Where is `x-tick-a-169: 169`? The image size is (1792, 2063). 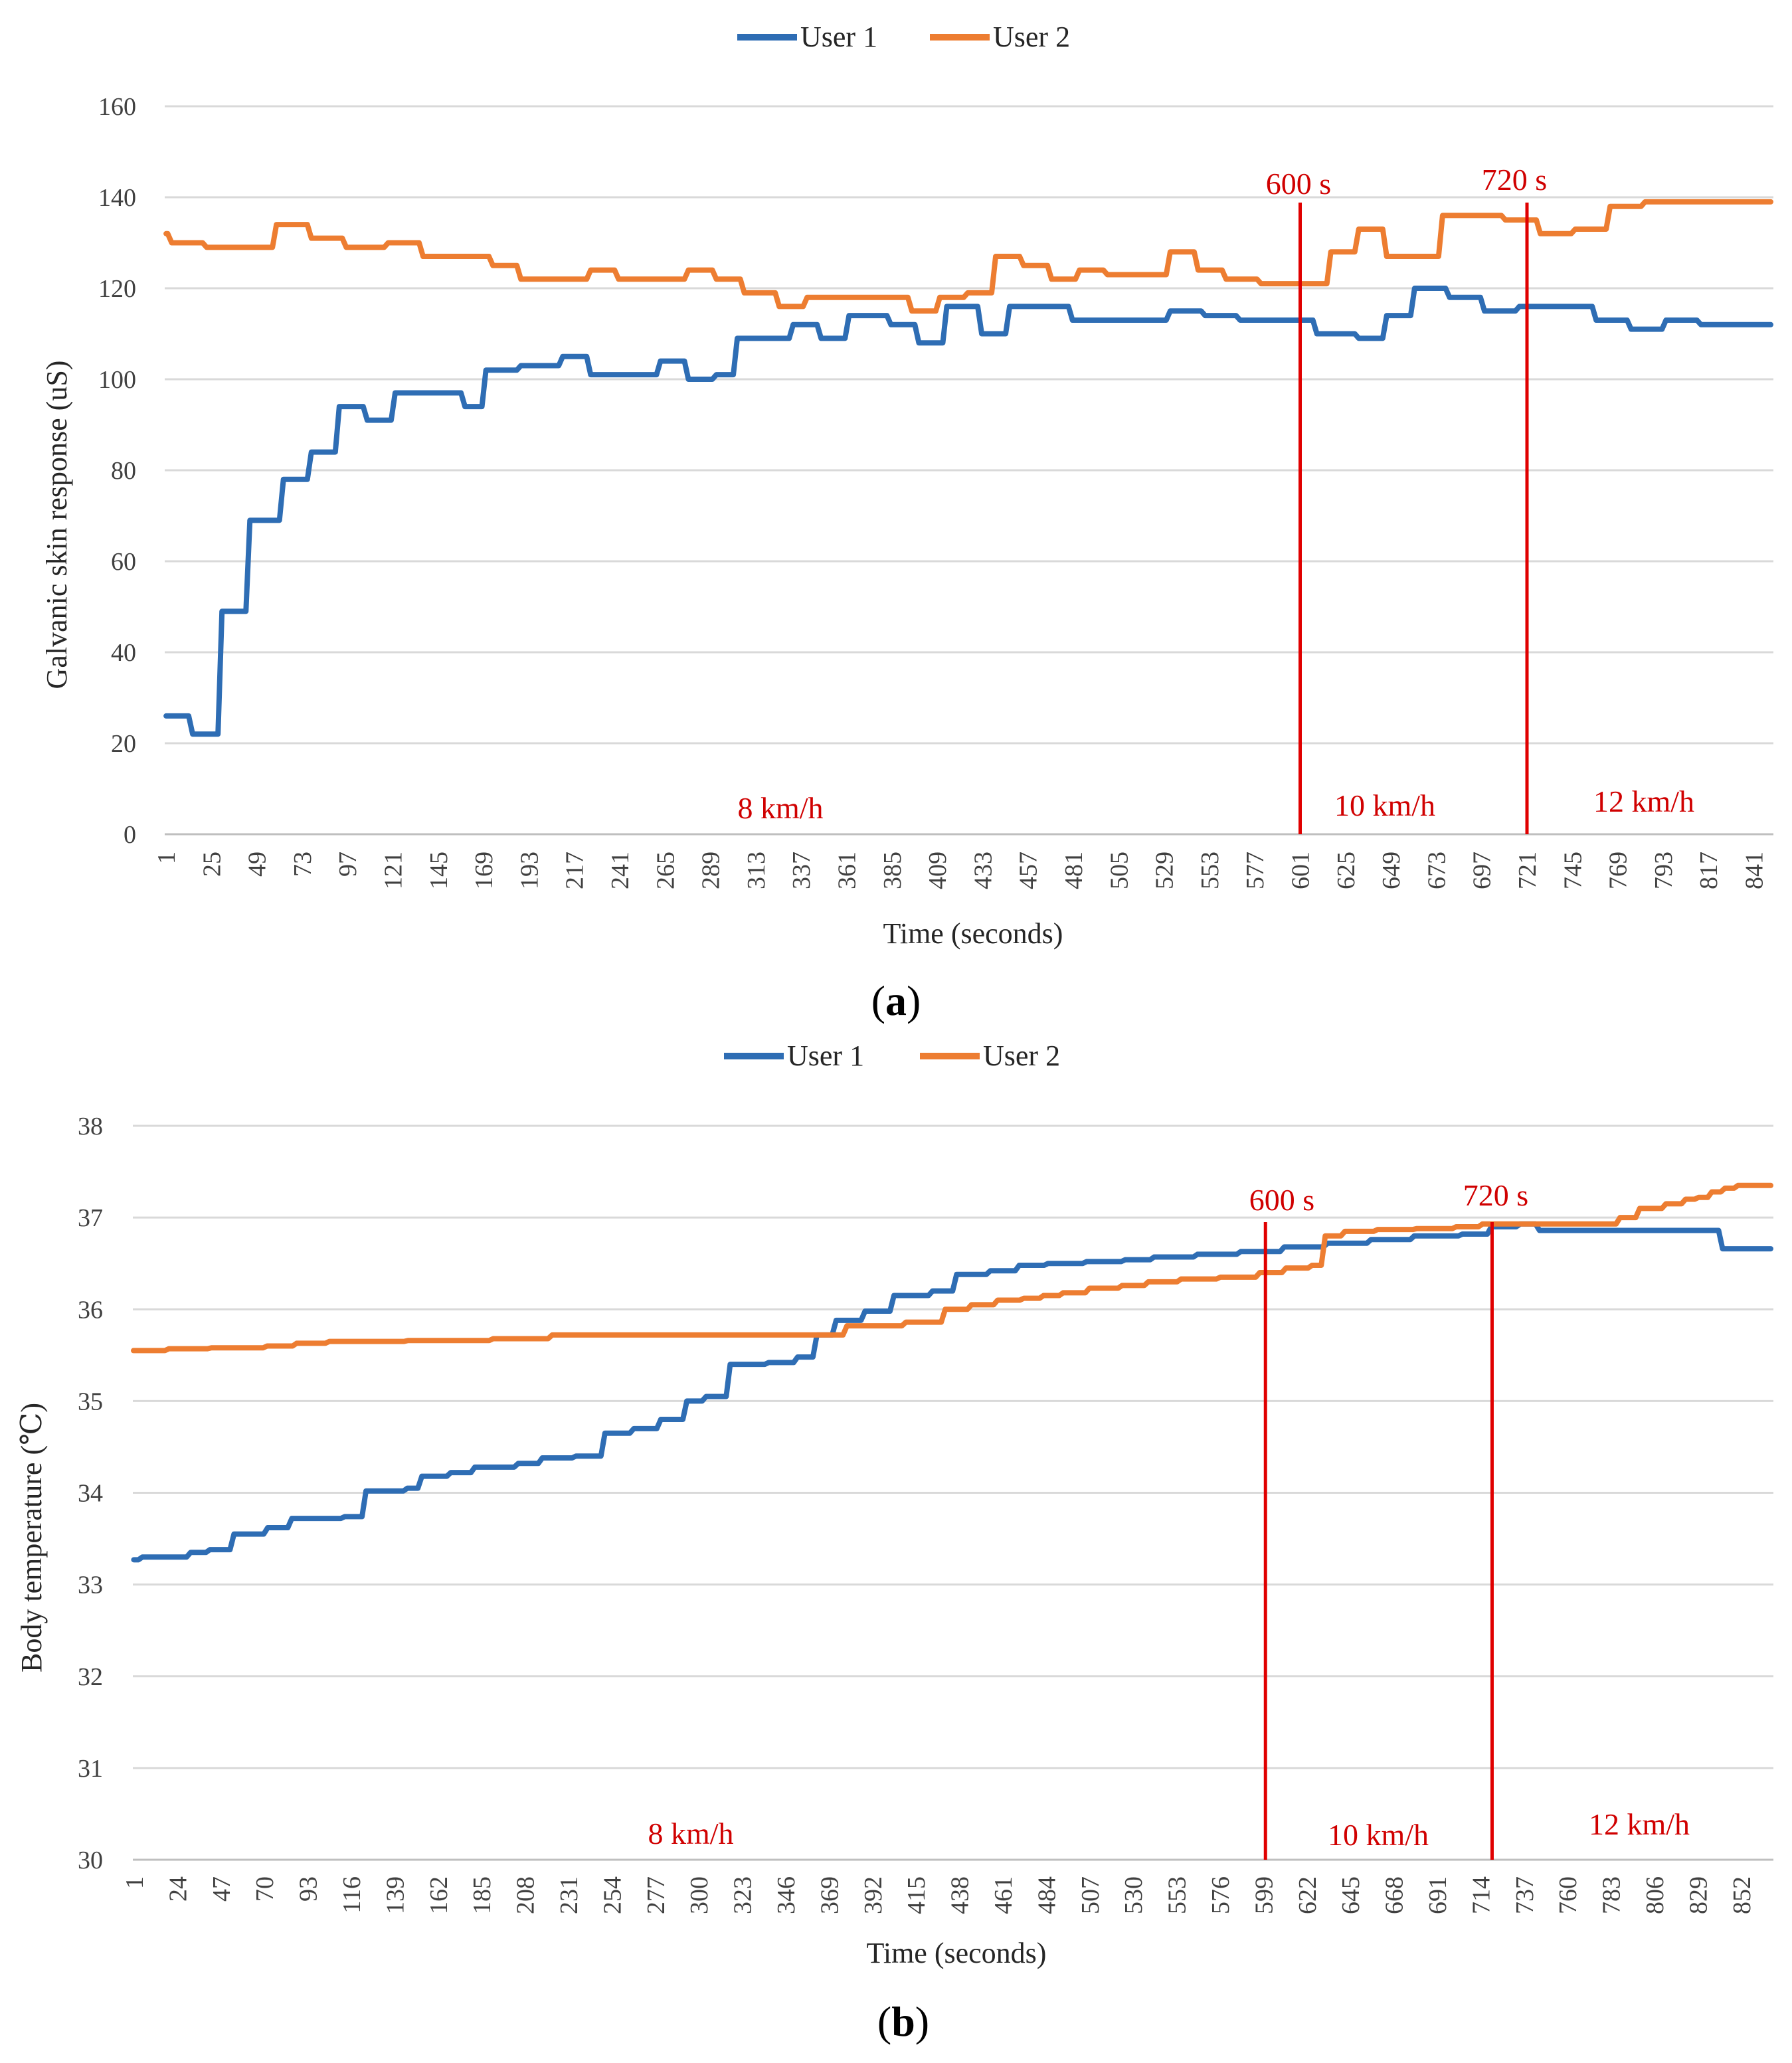 x-tick-a-169: 169 is located at coordinates (484, 870).